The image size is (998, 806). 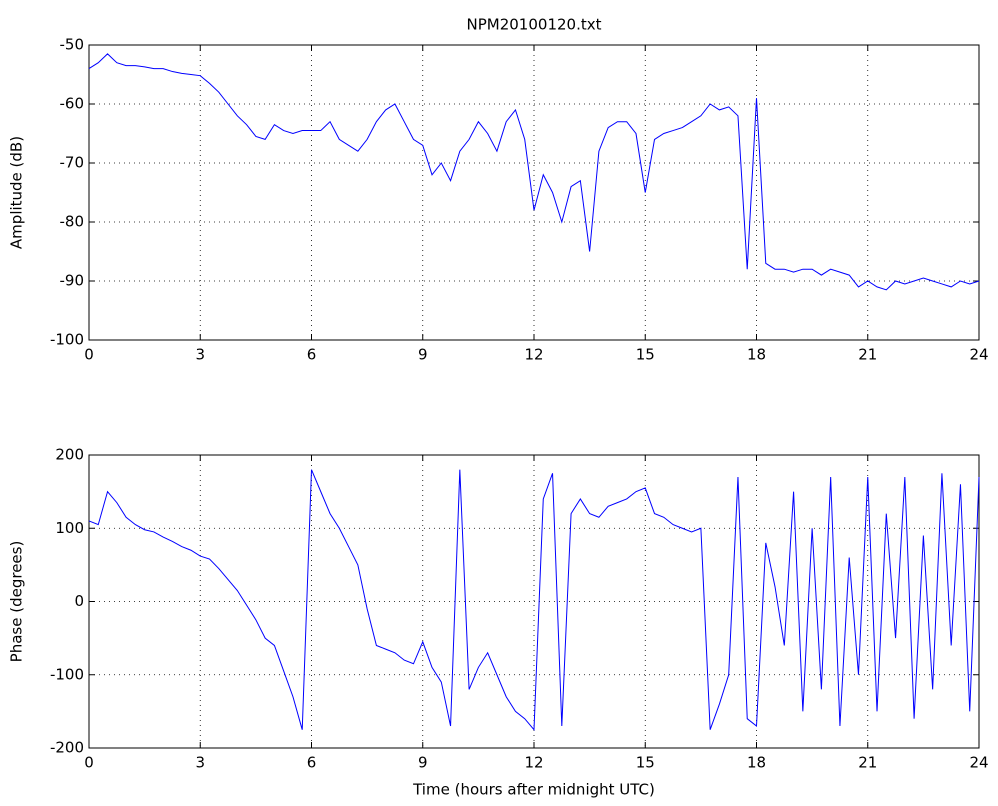 I want to click on y-tick-label: 0, so click(x=79, y=601).